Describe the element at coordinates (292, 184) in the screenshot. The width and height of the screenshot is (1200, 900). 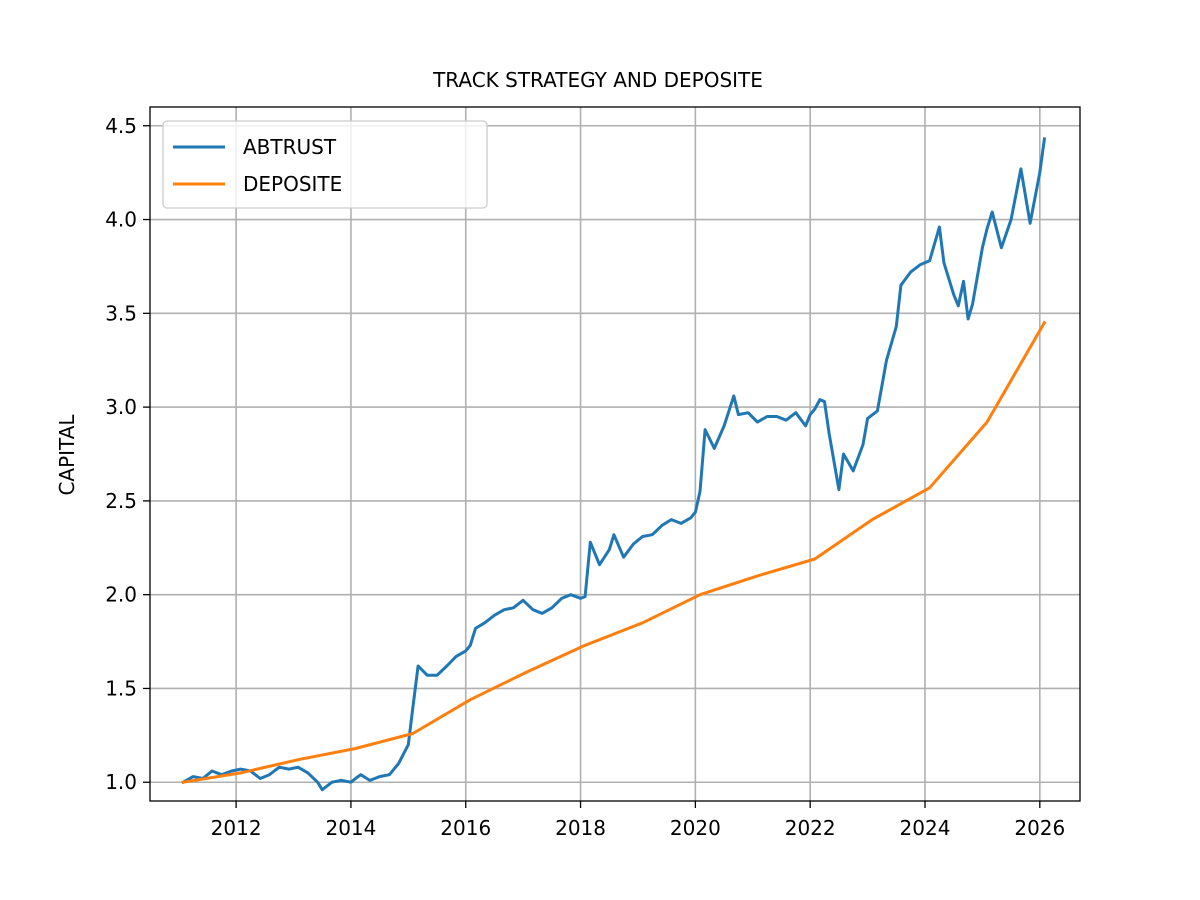
I see `legend-label: DEPOSITE` at that location.